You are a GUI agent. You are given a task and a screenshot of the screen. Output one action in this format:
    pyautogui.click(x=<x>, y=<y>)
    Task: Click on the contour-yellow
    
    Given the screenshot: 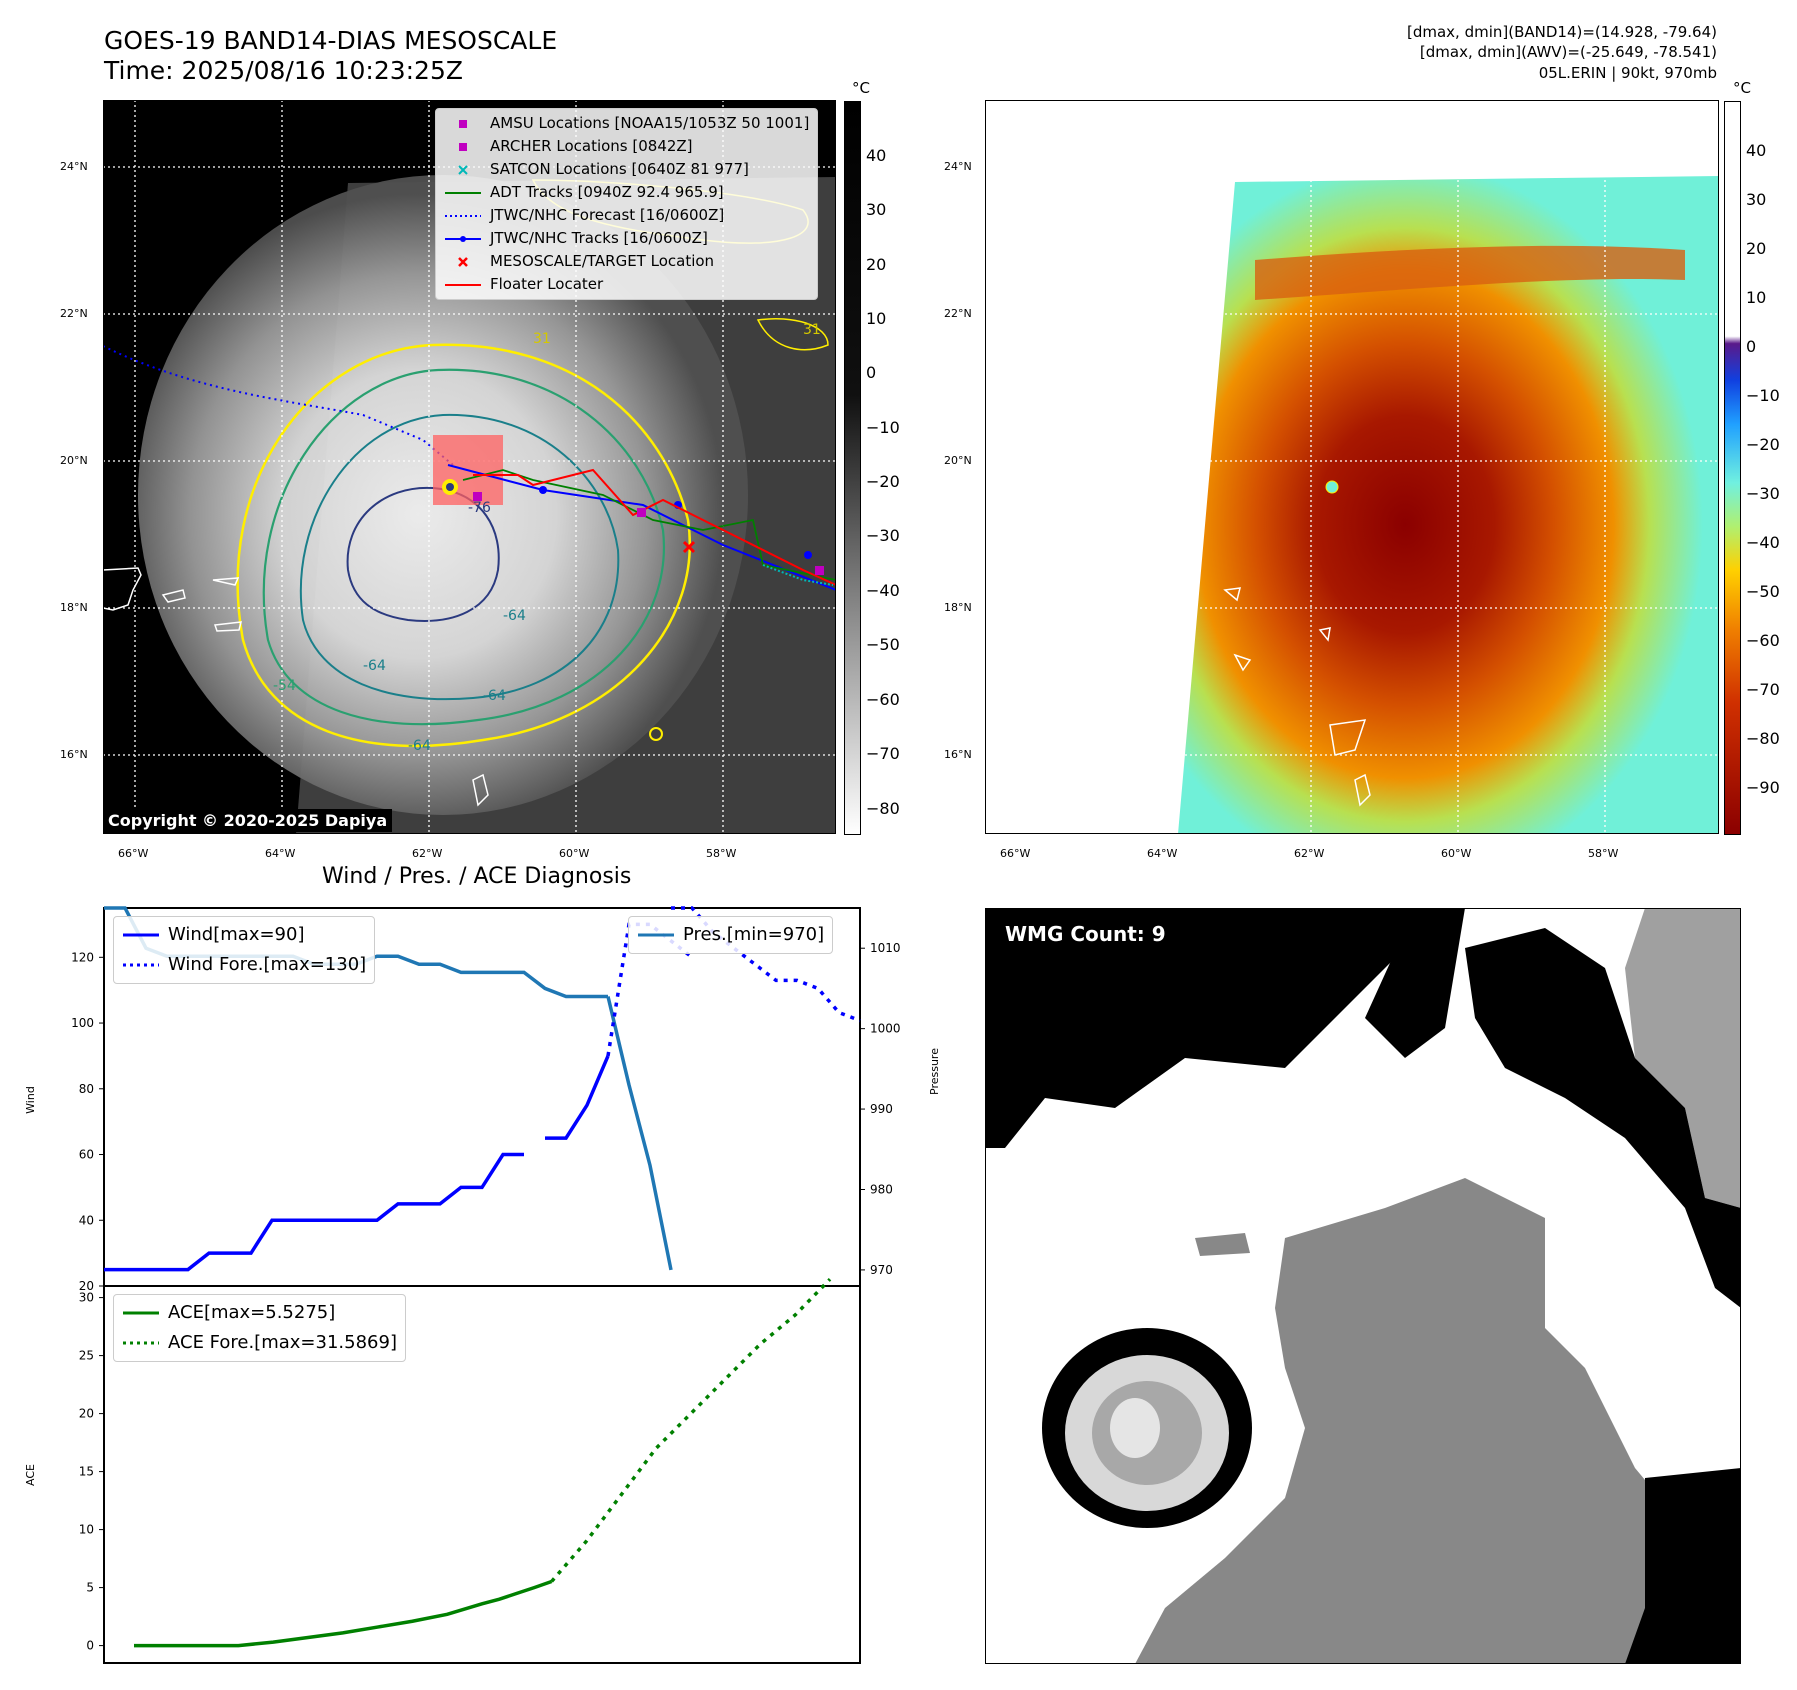 What is the action you would take?
    pyautogui.click(x=463, y=545)
    